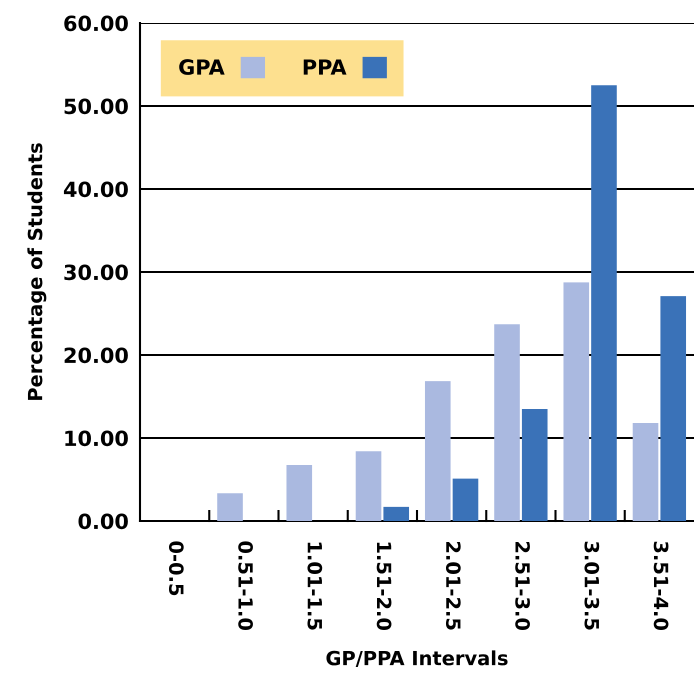  What do you see at coordinates (384, 586) in the screenshot?
I see `x-tick-label: 1.51-2.0` at bounding box center [384, 586].